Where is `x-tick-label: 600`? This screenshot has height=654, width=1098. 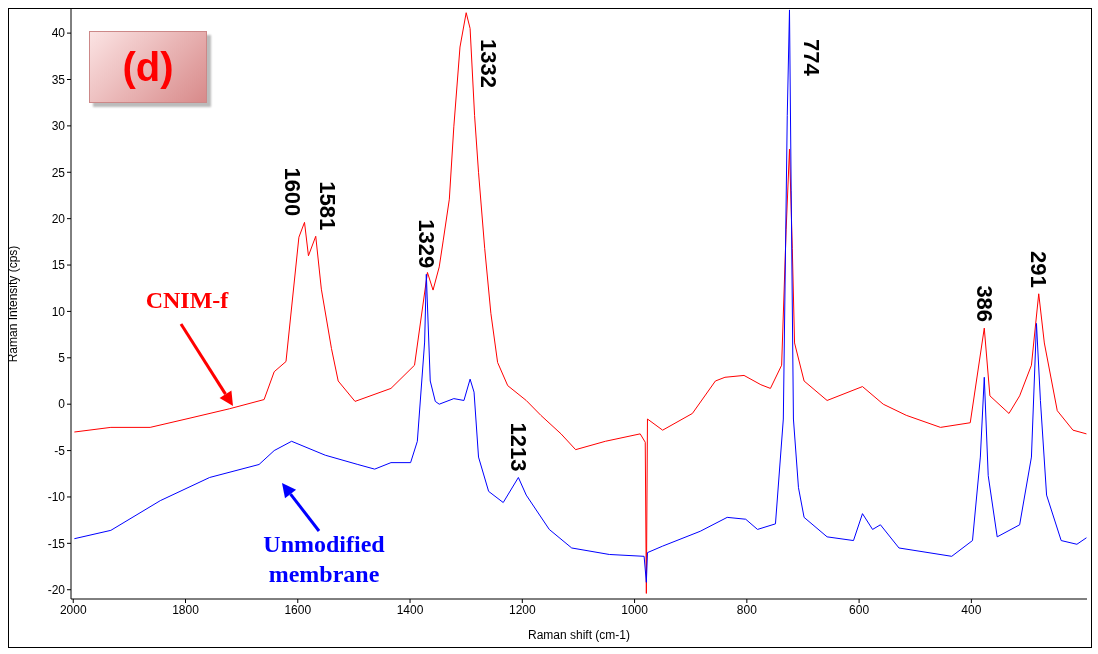
x-tick-label: 600 is located at coordinates (859, 609).